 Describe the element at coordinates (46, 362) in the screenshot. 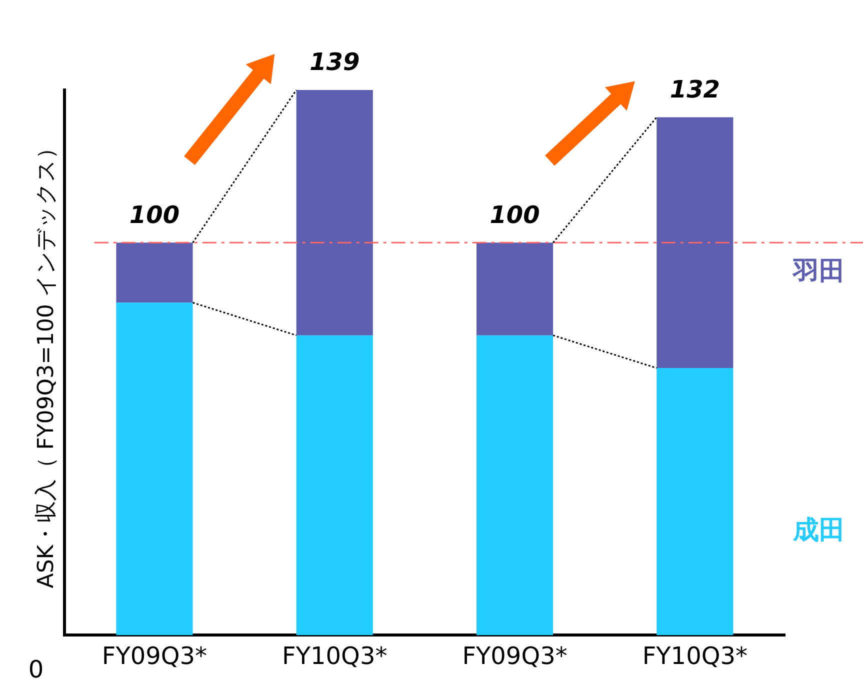

I see `y-axis-title: ASK・収入（ FY09Q3=100 インデックス）` at that location.